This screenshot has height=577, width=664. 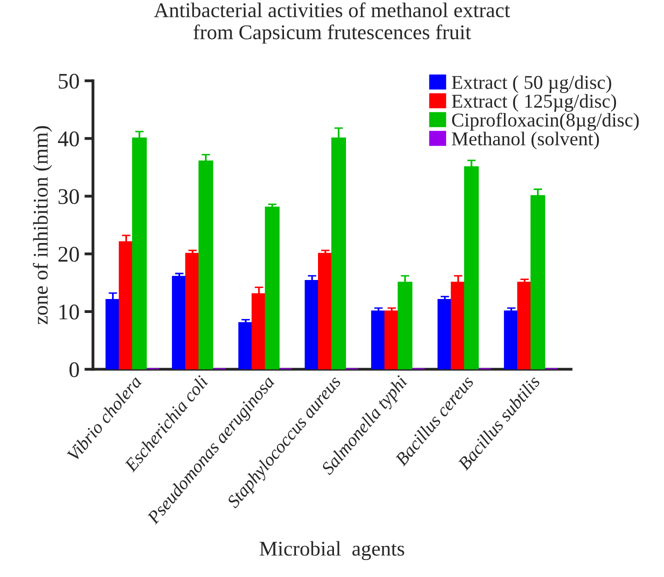 I want to click on y-tick-label: 40, so click(x=68, y=138).